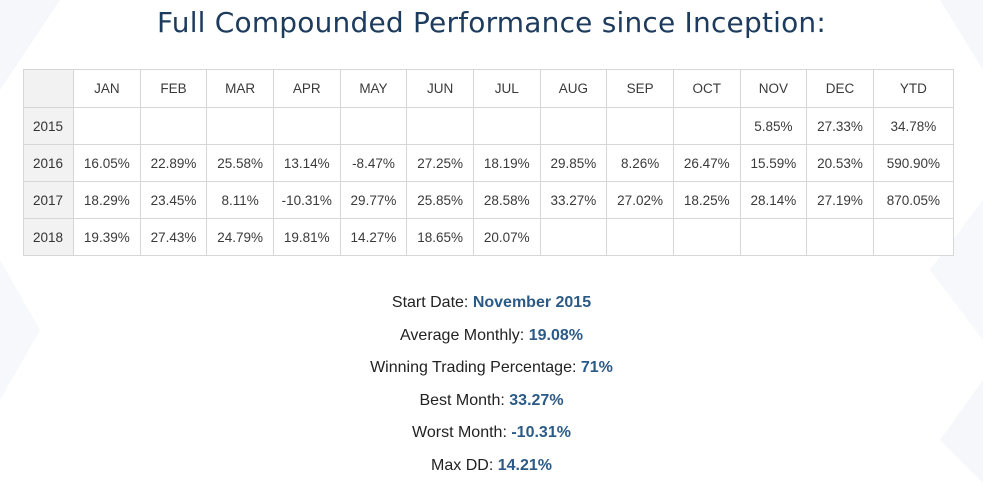  I want to click on header-jun: JUN, so click(440, 89).